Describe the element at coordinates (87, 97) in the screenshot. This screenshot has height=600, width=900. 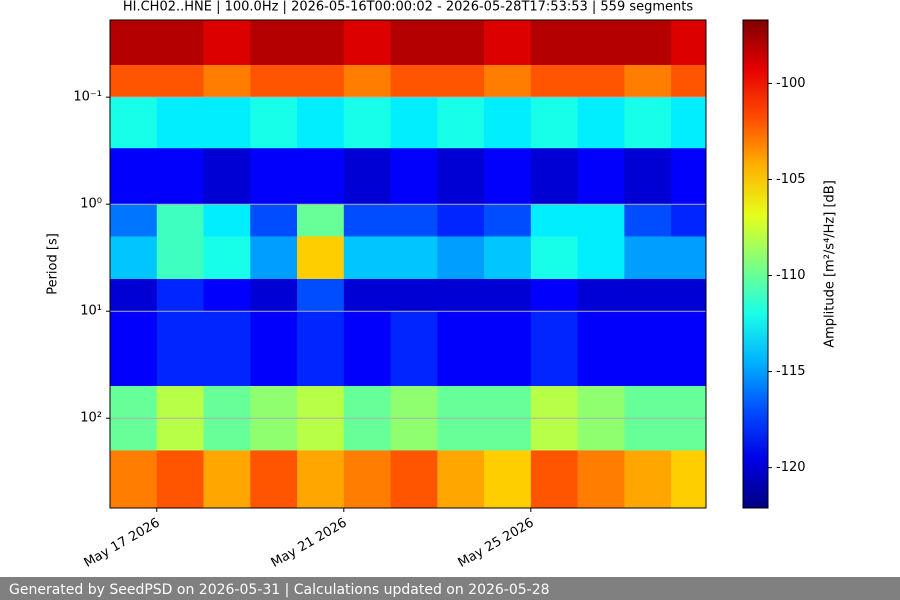
I see `y-tick-label: 10⁻¹` at that location.